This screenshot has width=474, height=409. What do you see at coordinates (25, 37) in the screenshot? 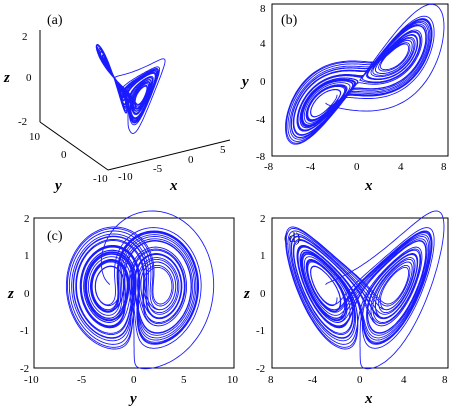
I see `z-tick-label: 2` at bounding box center [25, 37].